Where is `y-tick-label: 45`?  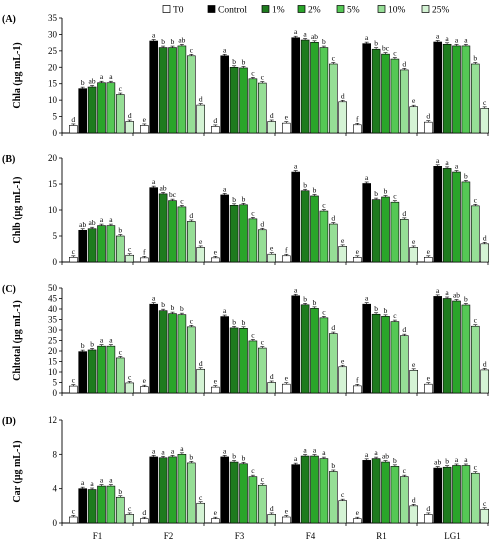
y-tick-label: 45 is located at coordinates (53, 299).